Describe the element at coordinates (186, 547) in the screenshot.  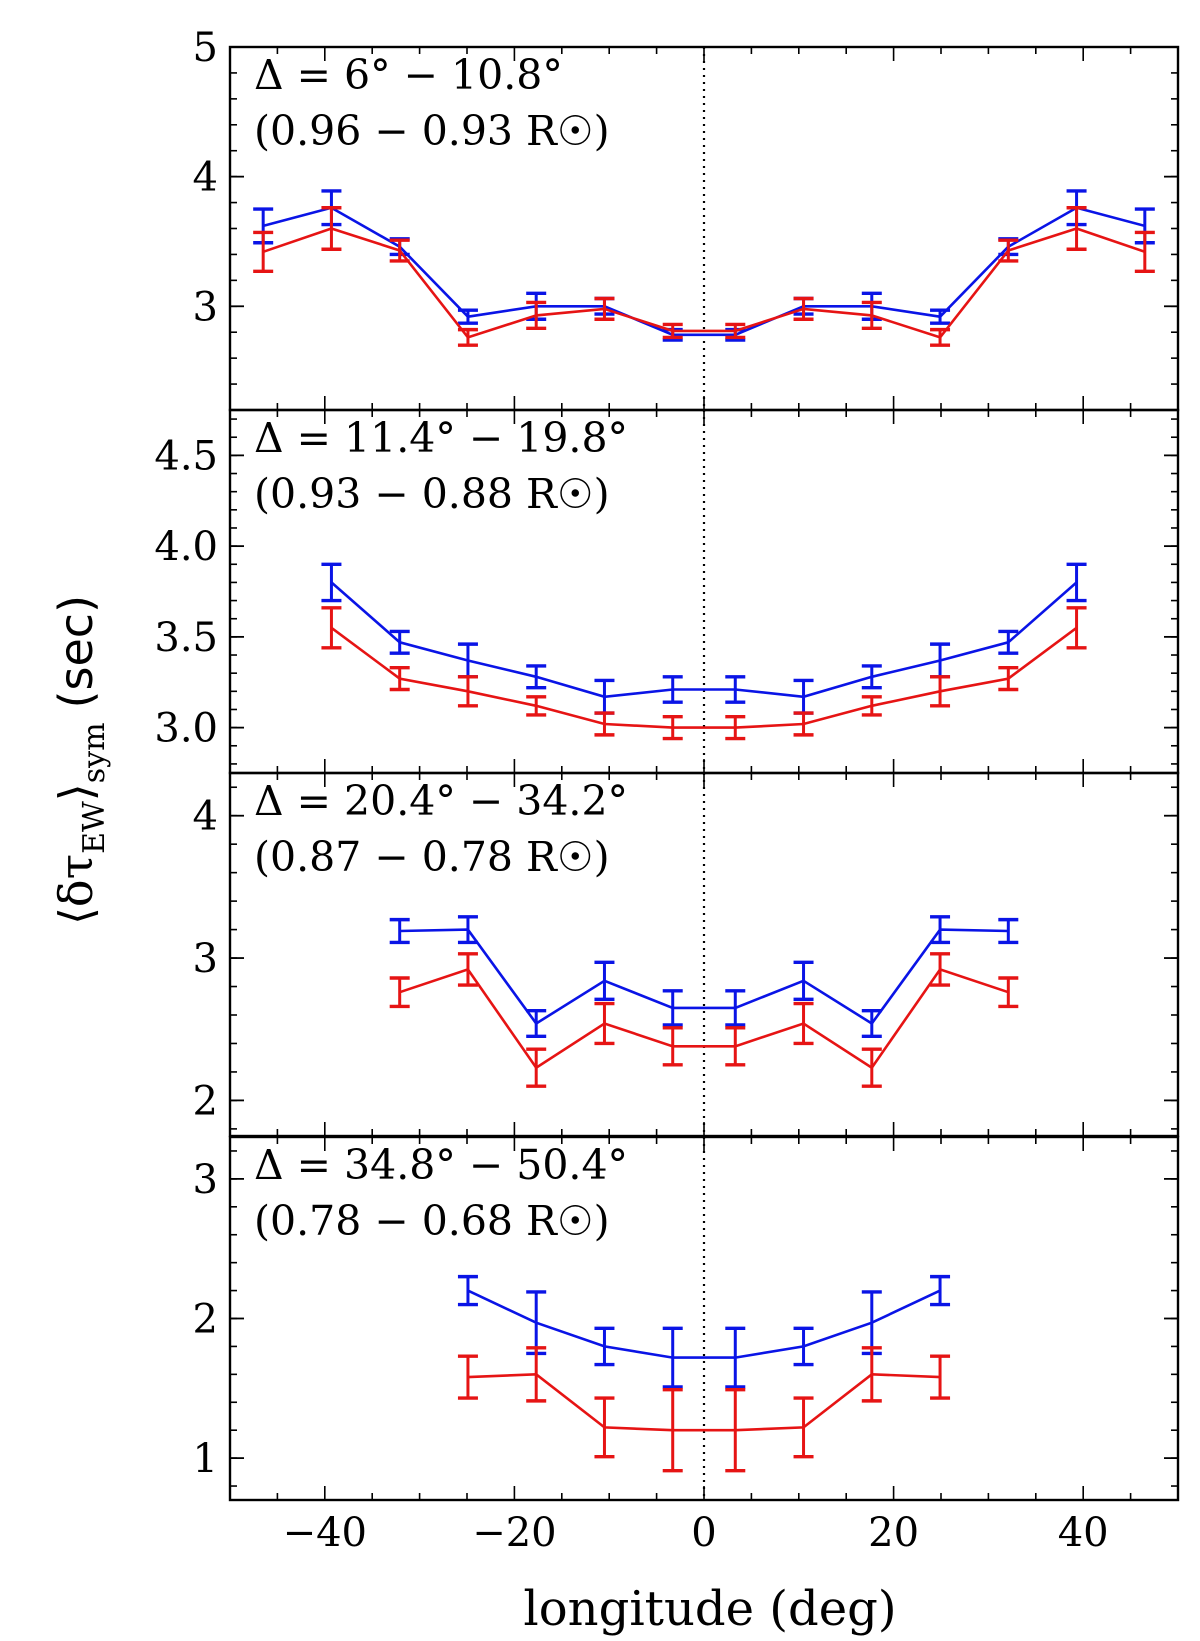
I see `y-tick-label: 4.0` at that location.